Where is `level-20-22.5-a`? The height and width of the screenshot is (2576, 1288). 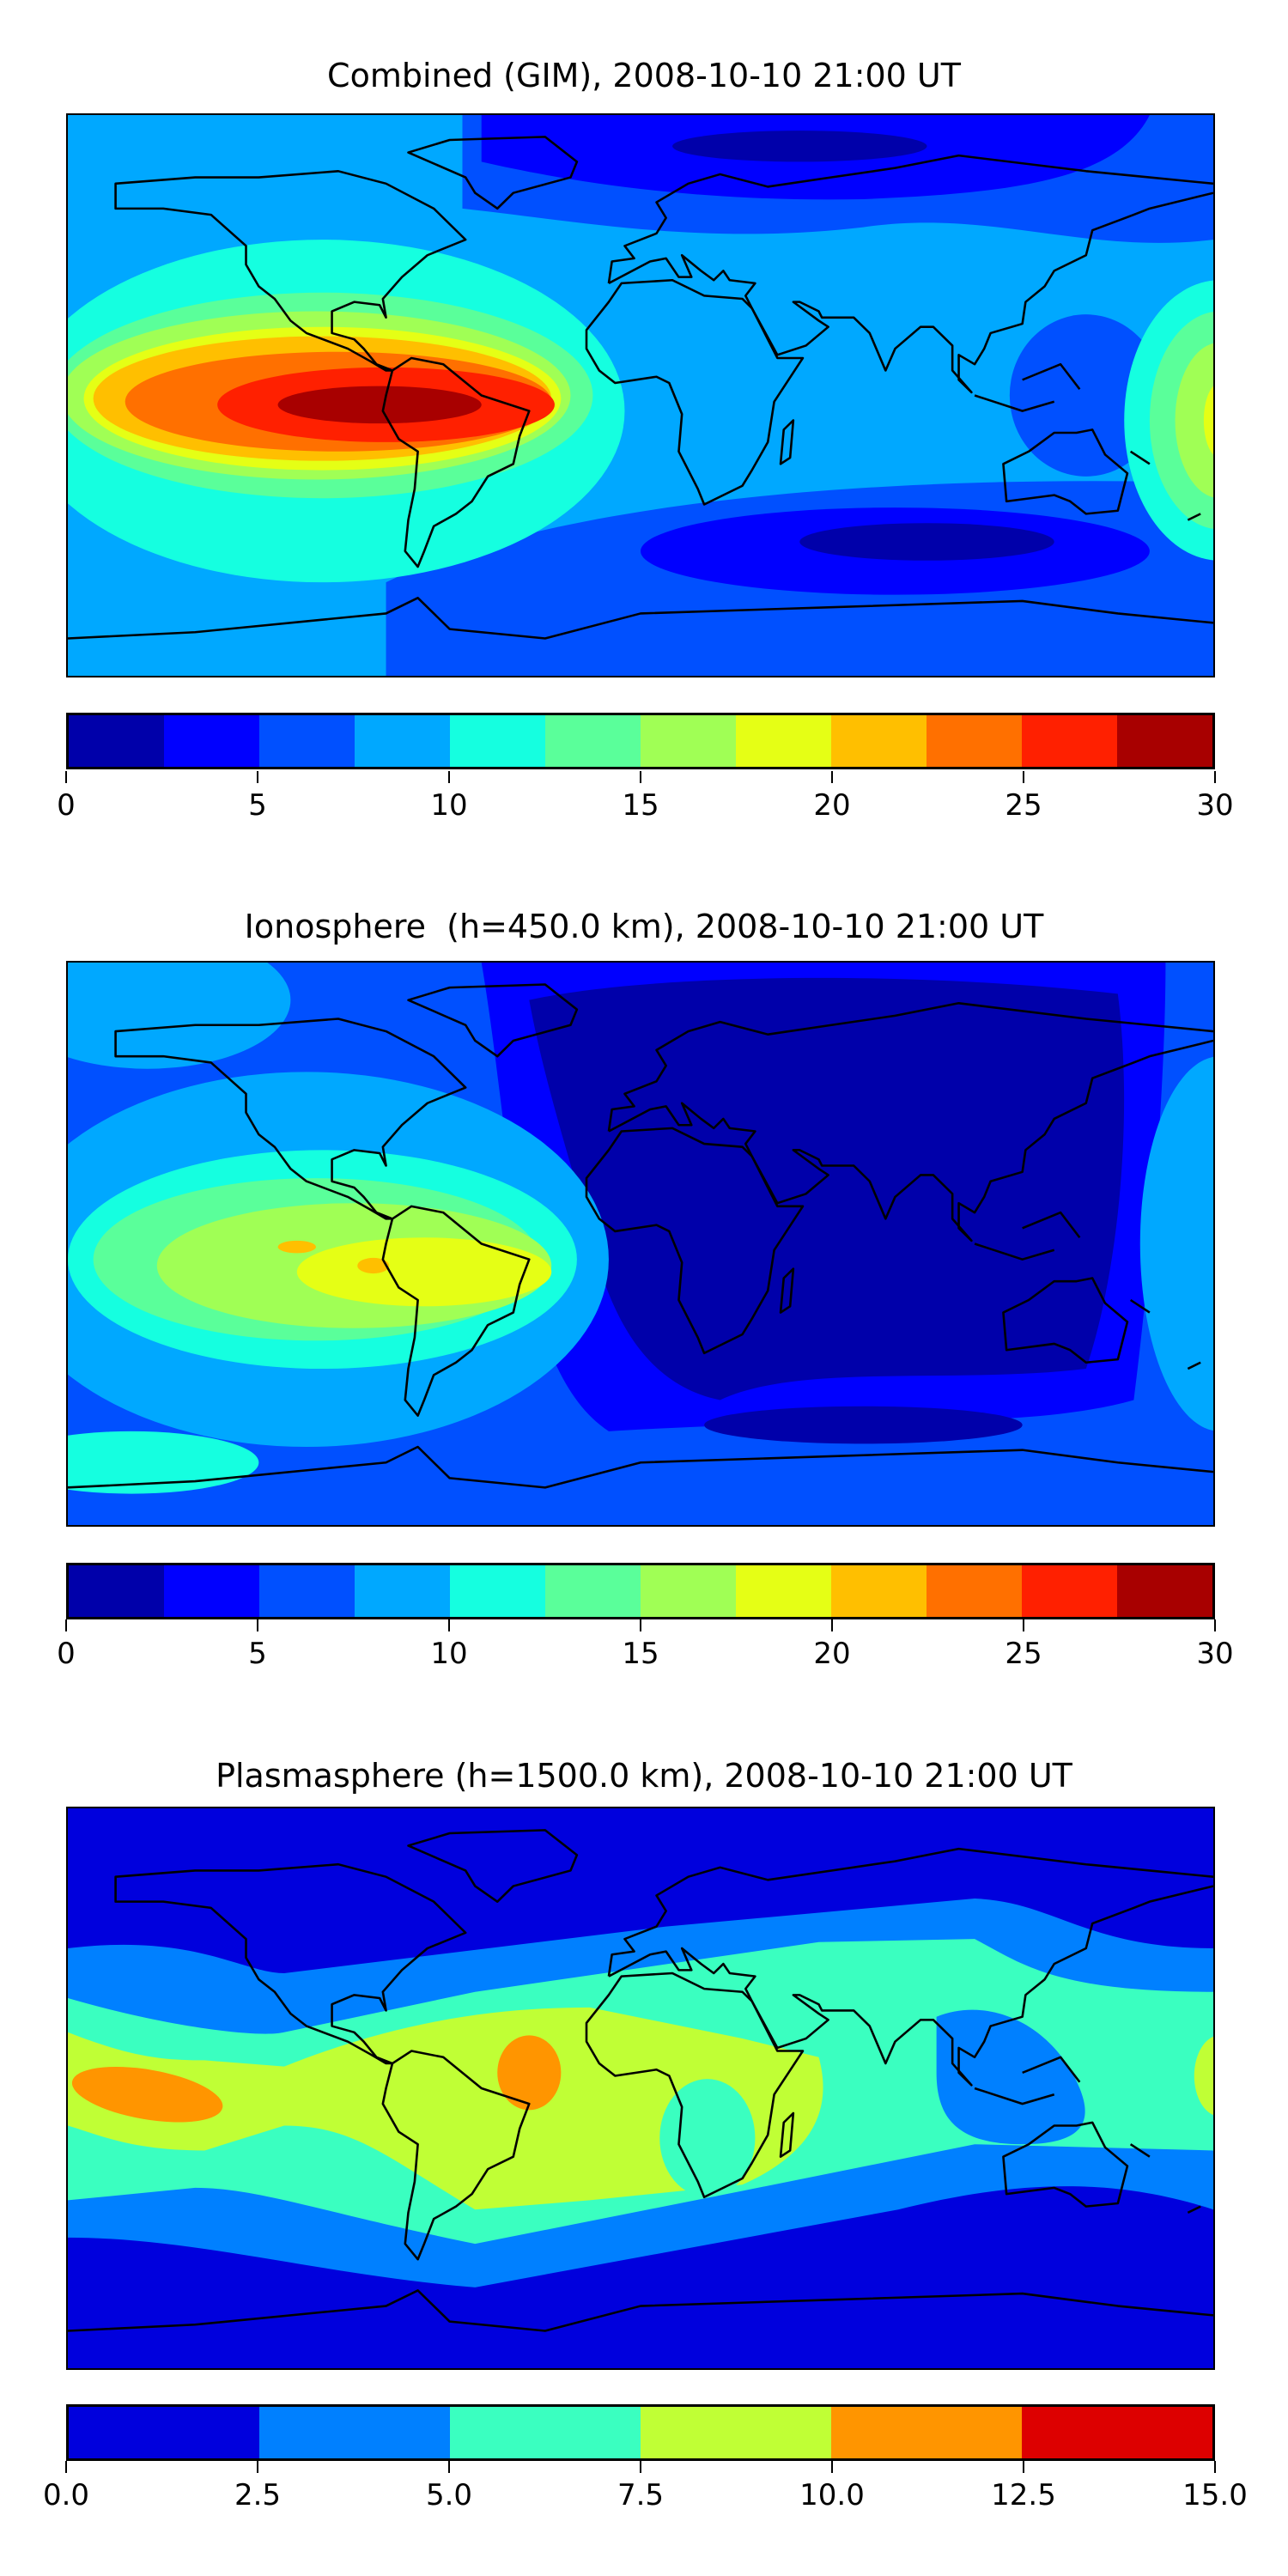 level-20-22.5-a is located at coordinates (297, 1247).